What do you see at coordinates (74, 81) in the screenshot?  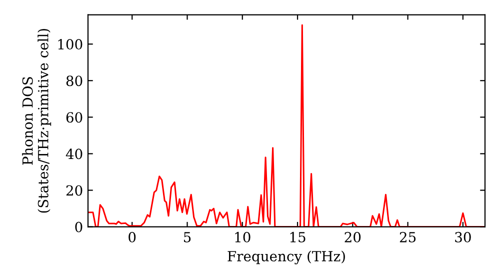 I see `y-tick-label: 80` at bounding box center [74, 81].